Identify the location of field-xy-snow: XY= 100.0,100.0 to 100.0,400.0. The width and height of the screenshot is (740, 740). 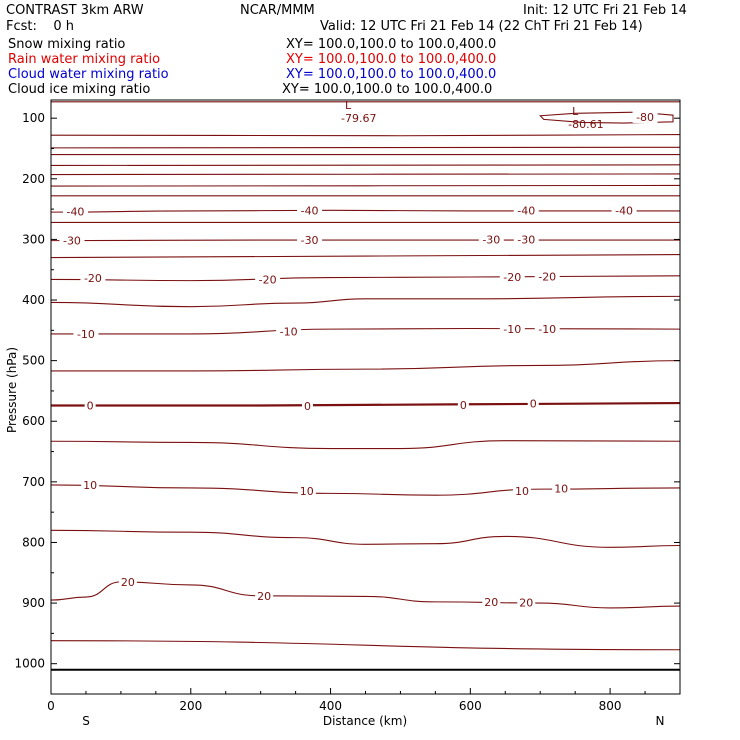
(391, 44).